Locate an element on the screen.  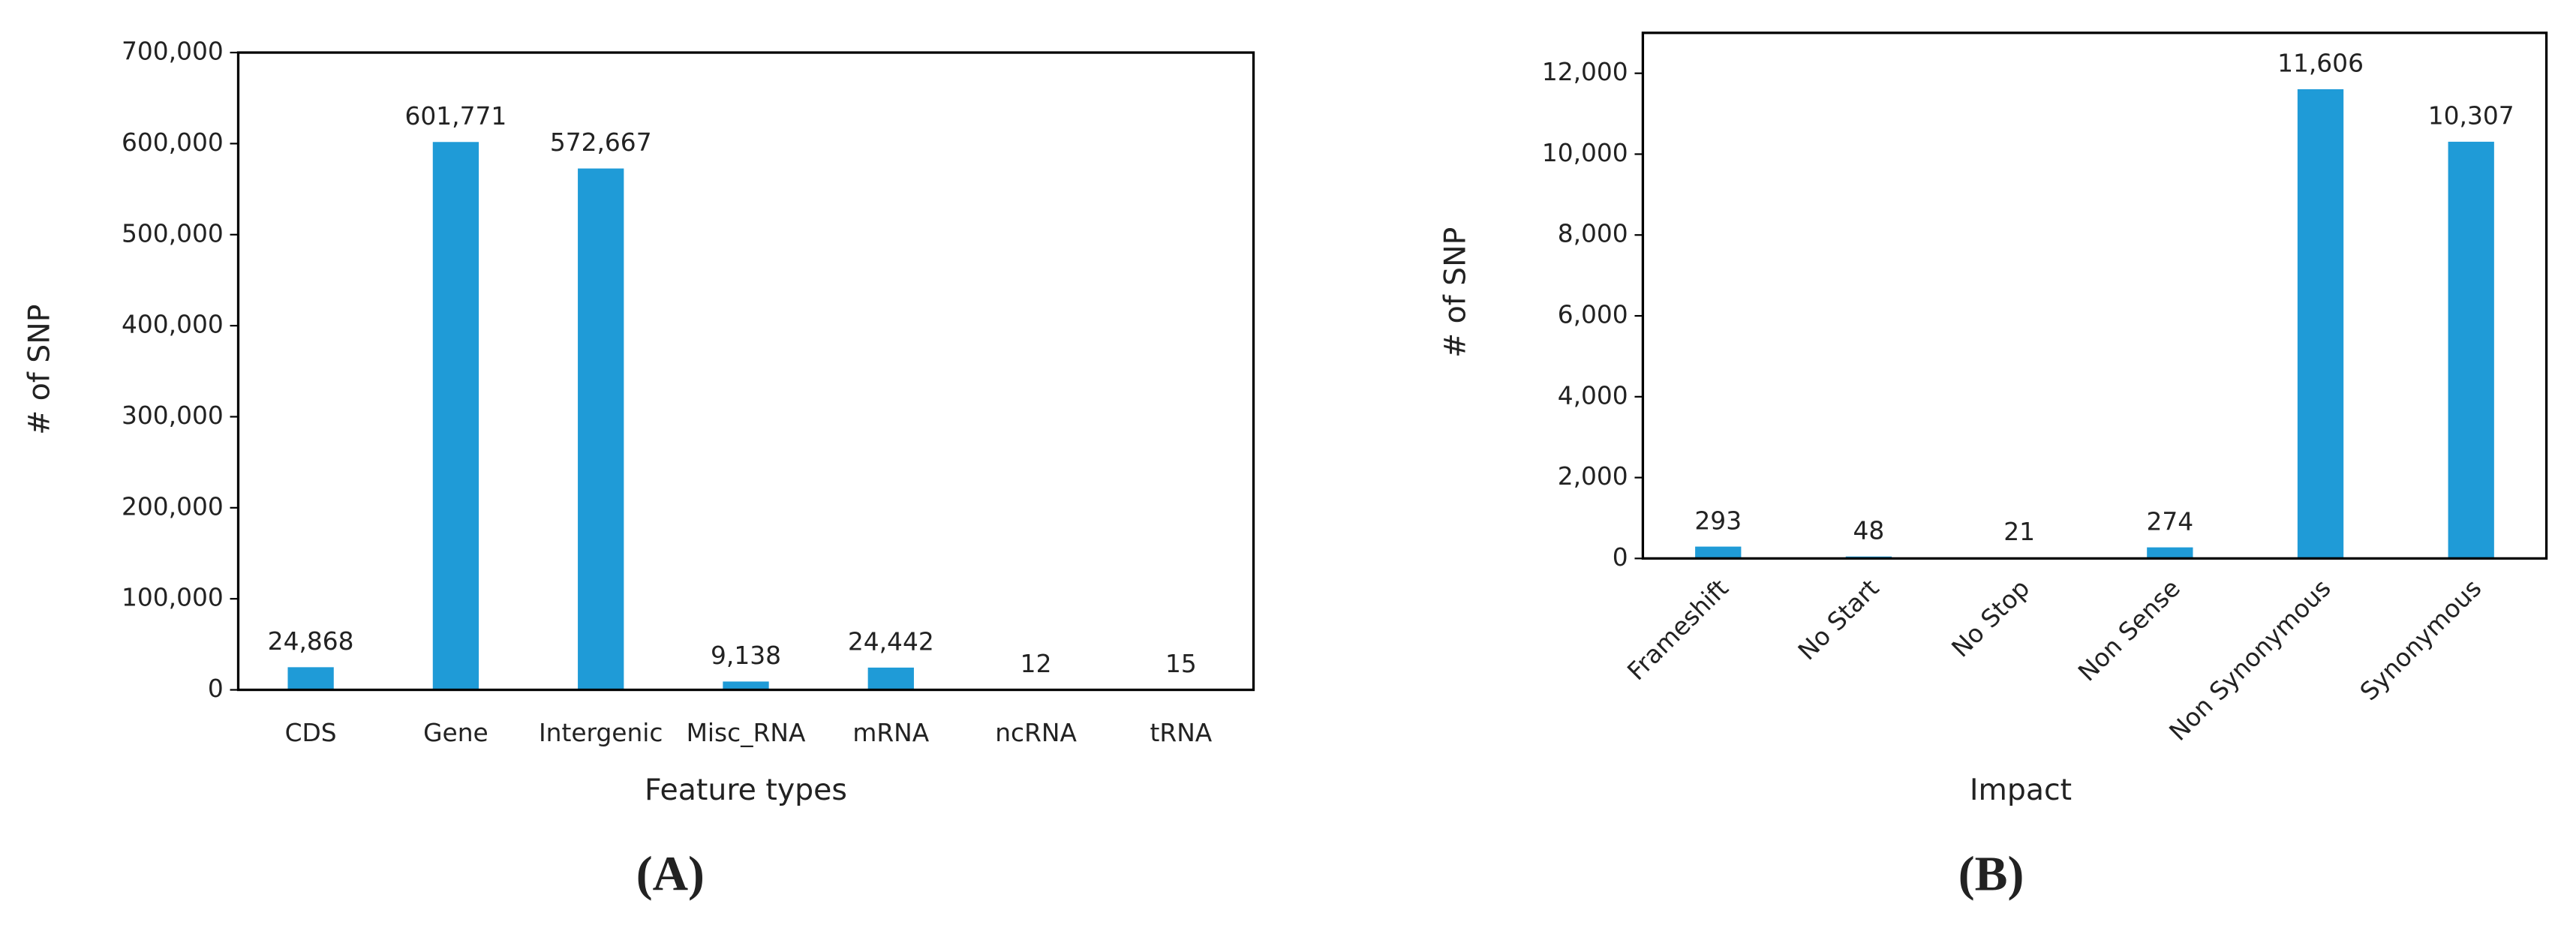
x-tick-label: Gene is located at coordinates (455, 733).